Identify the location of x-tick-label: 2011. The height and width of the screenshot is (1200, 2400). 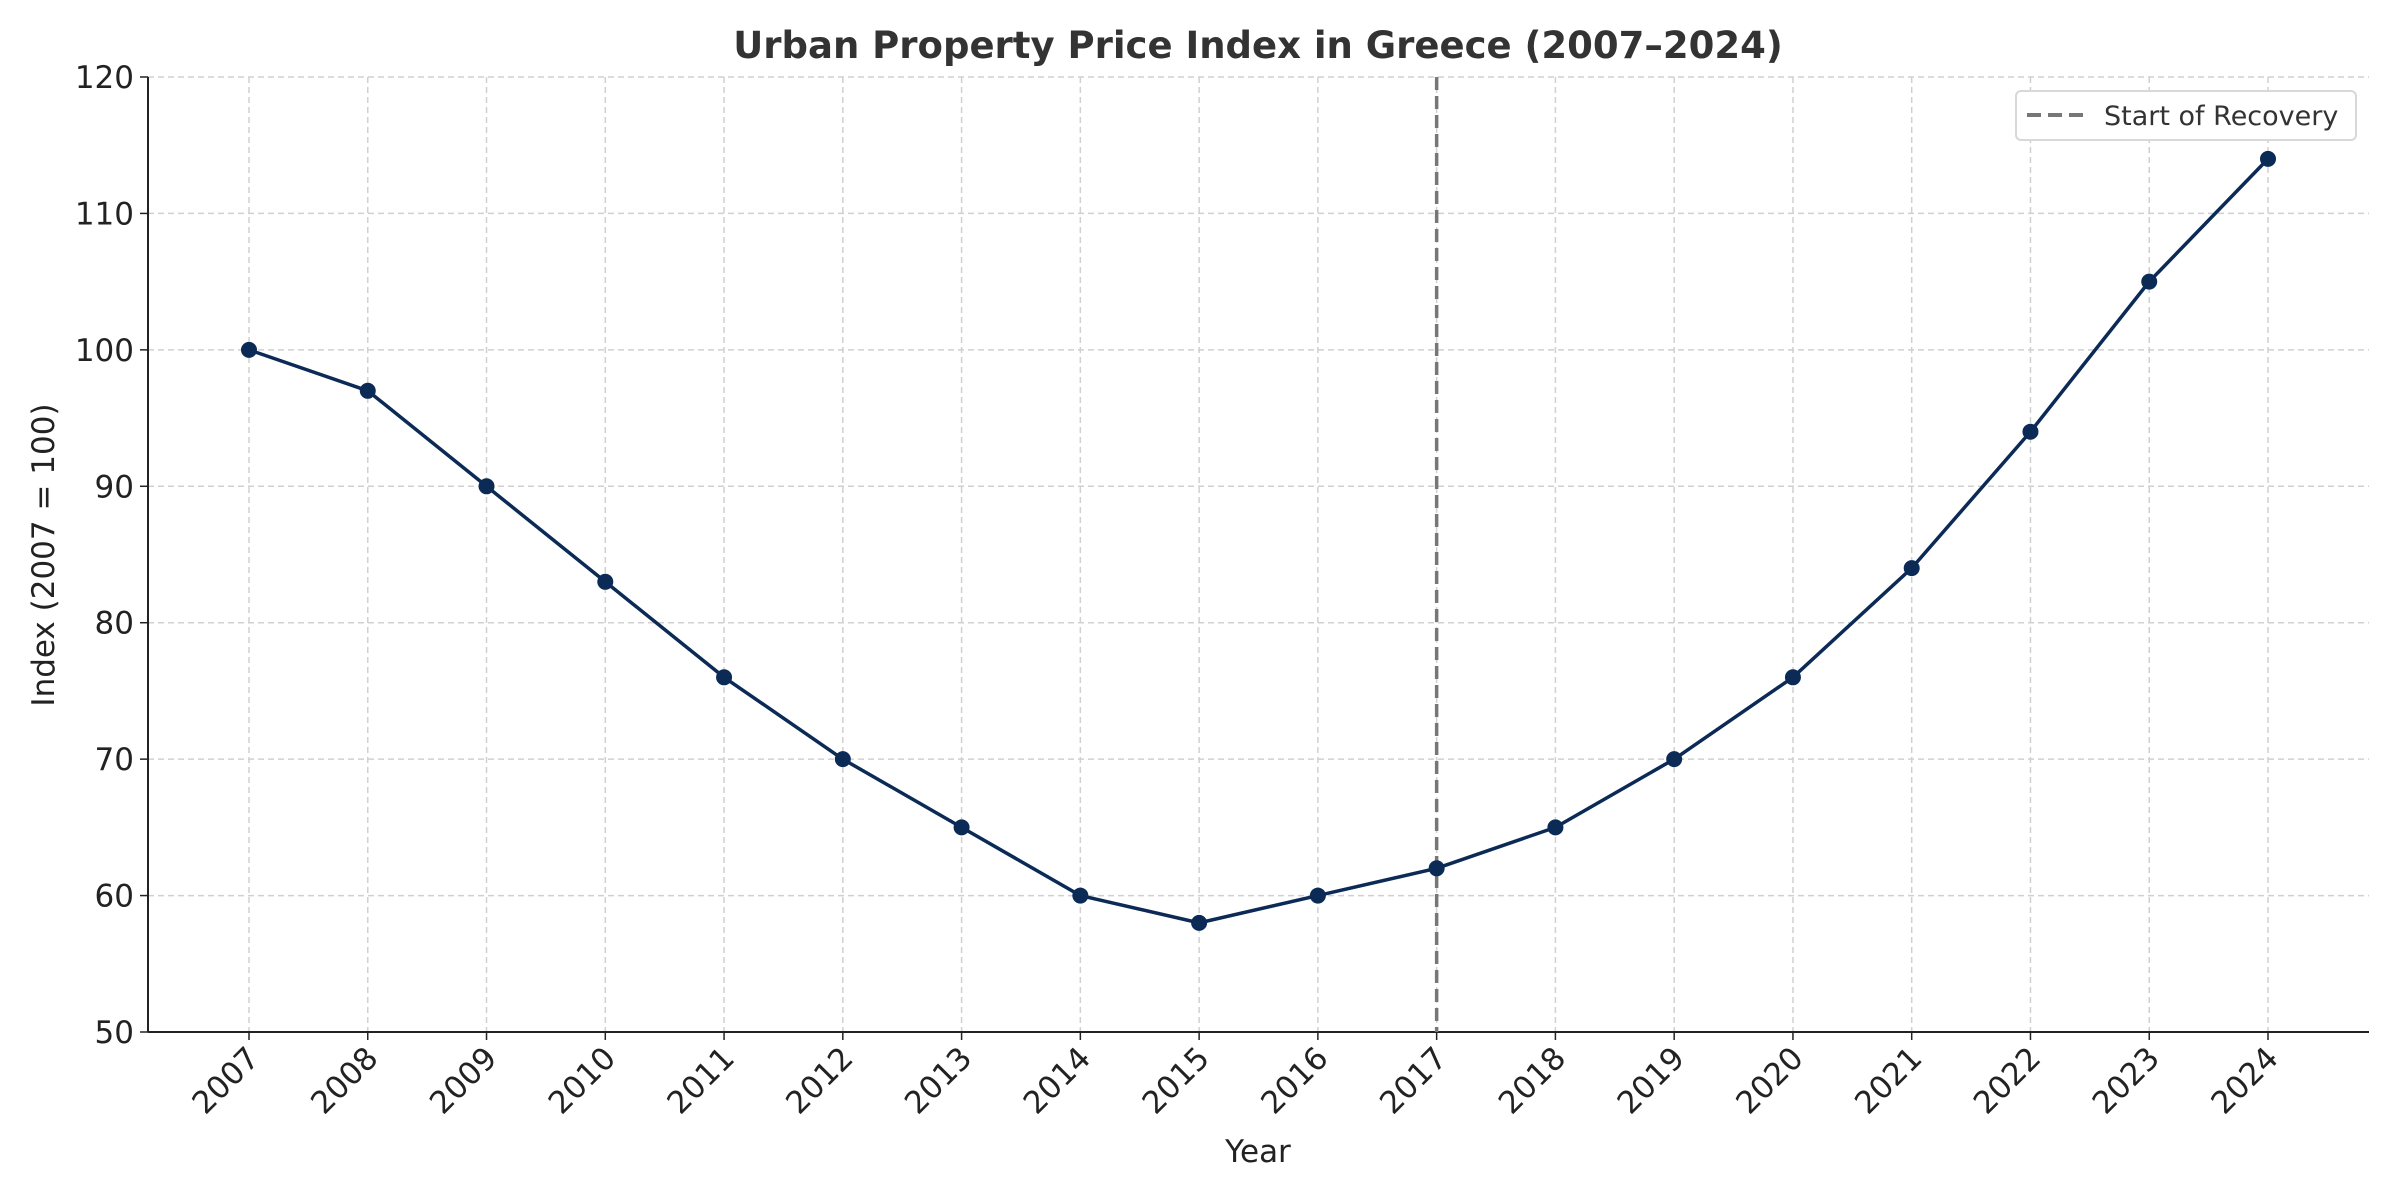
(700, 1080).